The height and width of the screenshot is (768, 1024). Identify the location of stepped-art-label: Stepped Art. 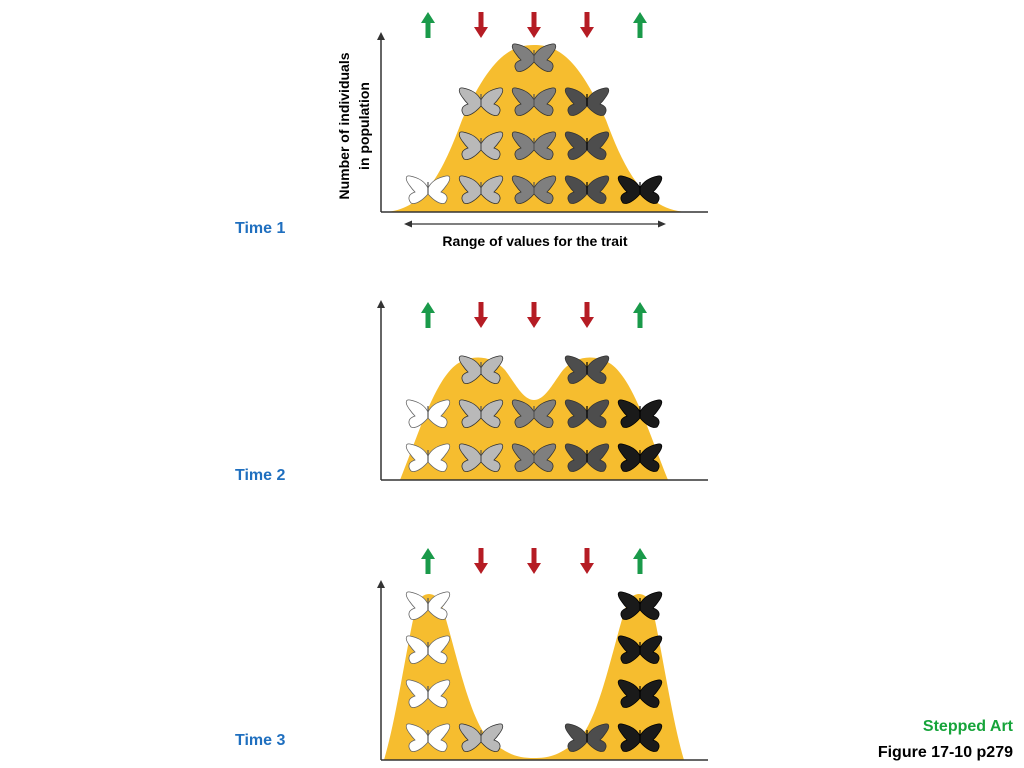
(967, 726).